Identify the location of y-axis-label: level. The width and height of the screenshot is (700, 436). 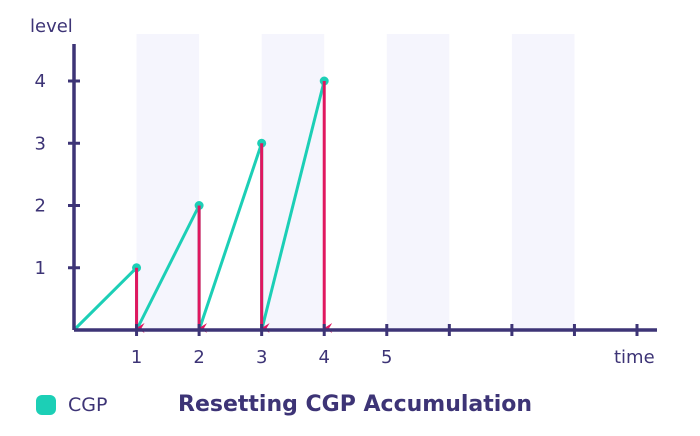
(51, 26).